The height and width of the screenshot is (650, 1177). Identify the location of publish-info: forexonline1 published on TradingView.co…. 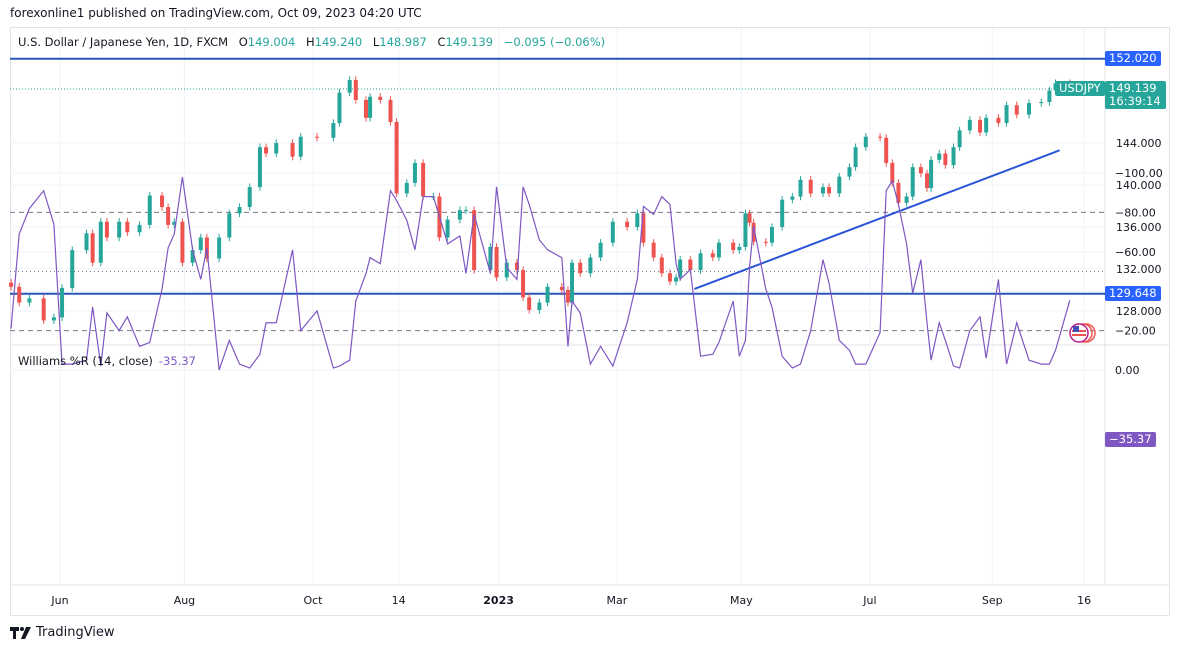
(216, 13).